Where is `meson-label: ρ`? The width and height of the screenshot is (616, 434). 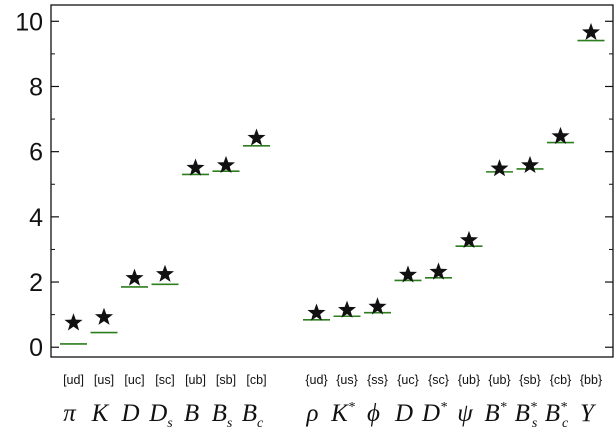
meson-label: ρ is located at coordinates (312, 413).